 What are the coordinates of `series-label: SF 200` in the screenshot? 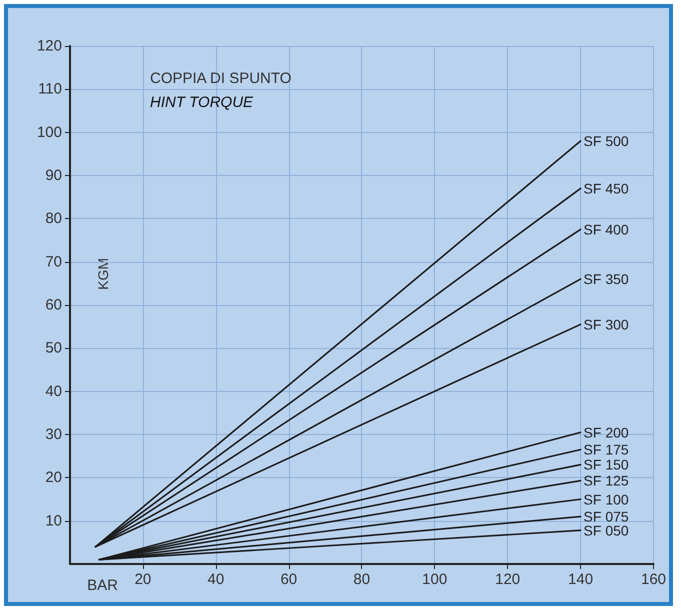 It's located at (606, 432).